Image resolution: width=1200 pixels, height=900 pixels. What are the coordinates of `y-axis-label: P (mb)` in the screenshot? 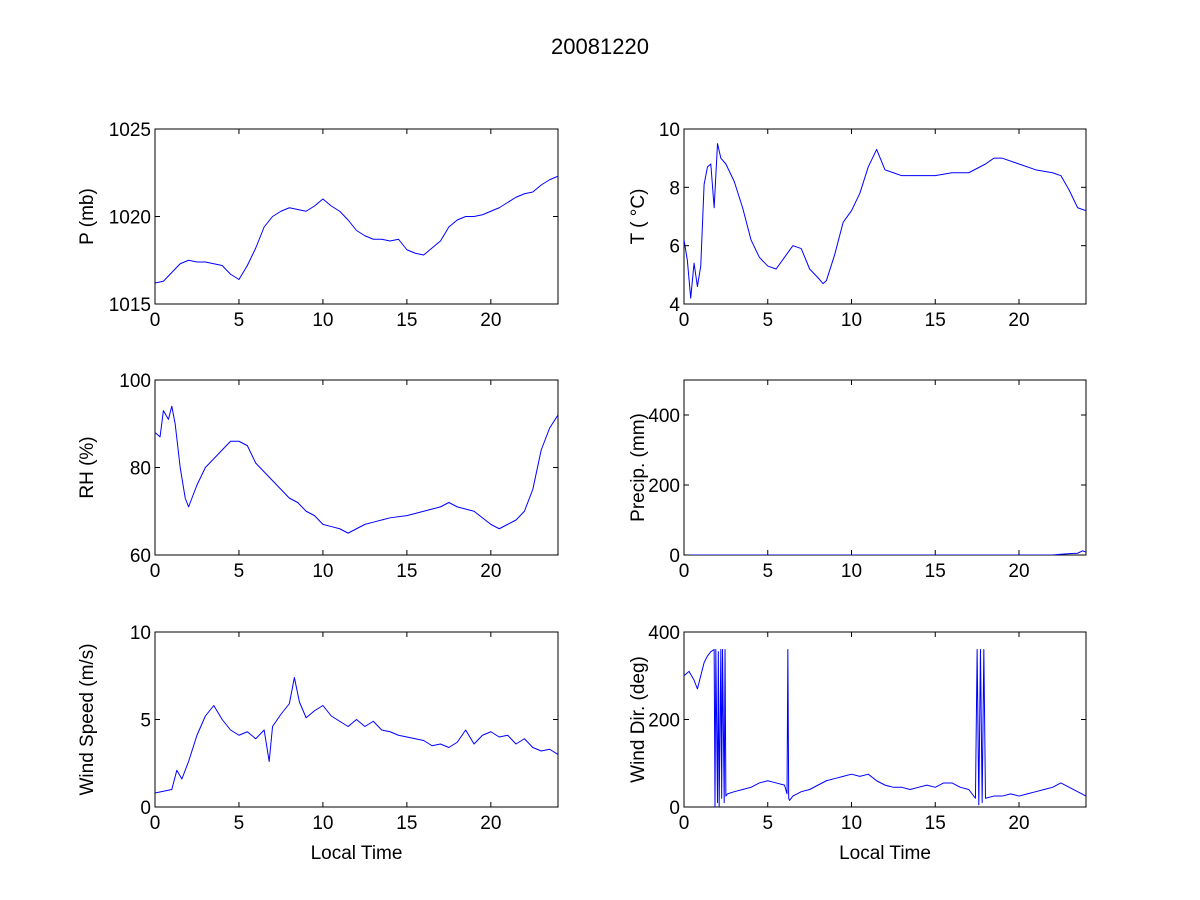 It's located at (87, 216).